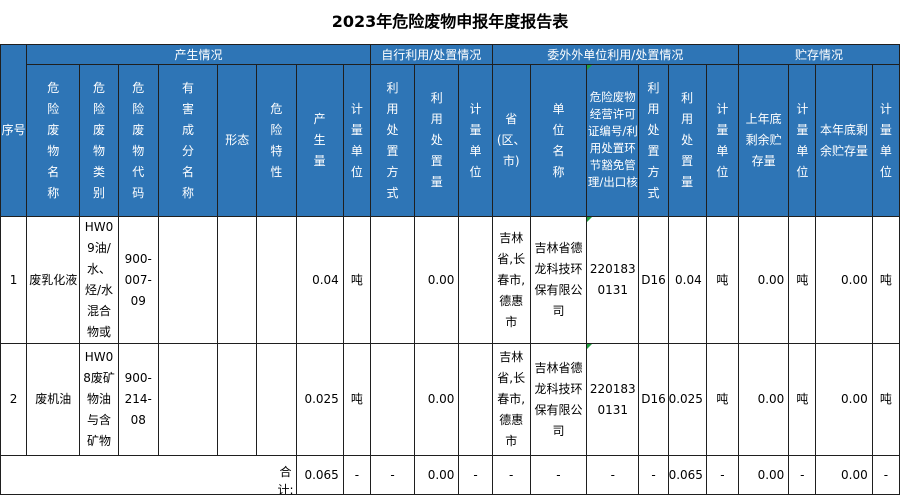 The width and height of the screenshot is (900, 495). Describe the element at coordinates (99, 280) in the screenshot. I see `row-waste-category: HW09油/水、烃/水混合物或` at that location.